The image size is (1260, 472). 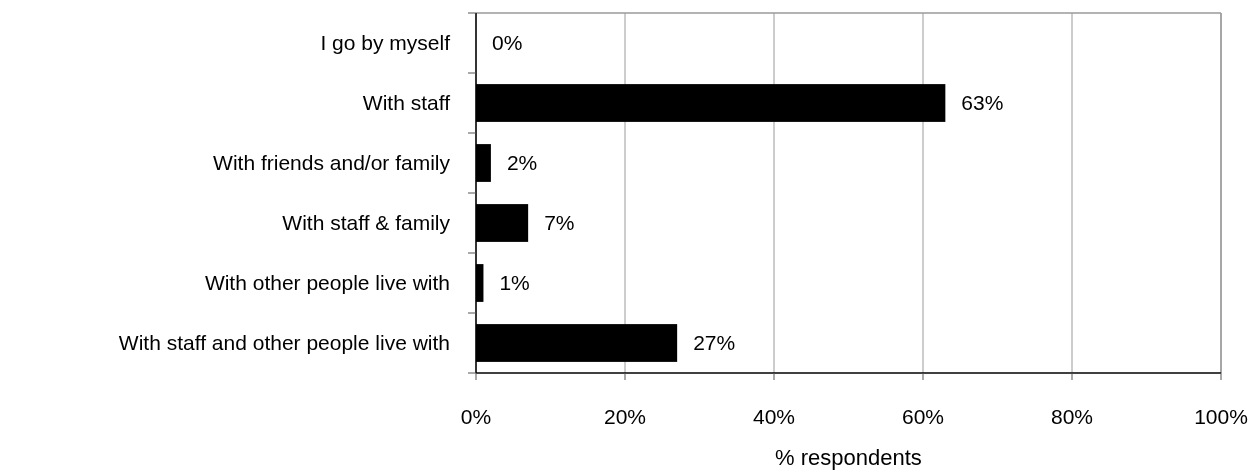 What do you see at coordinates (982, 103) in the screenshot?
I see `data-label: 63%` at bounding box center [982, 103].